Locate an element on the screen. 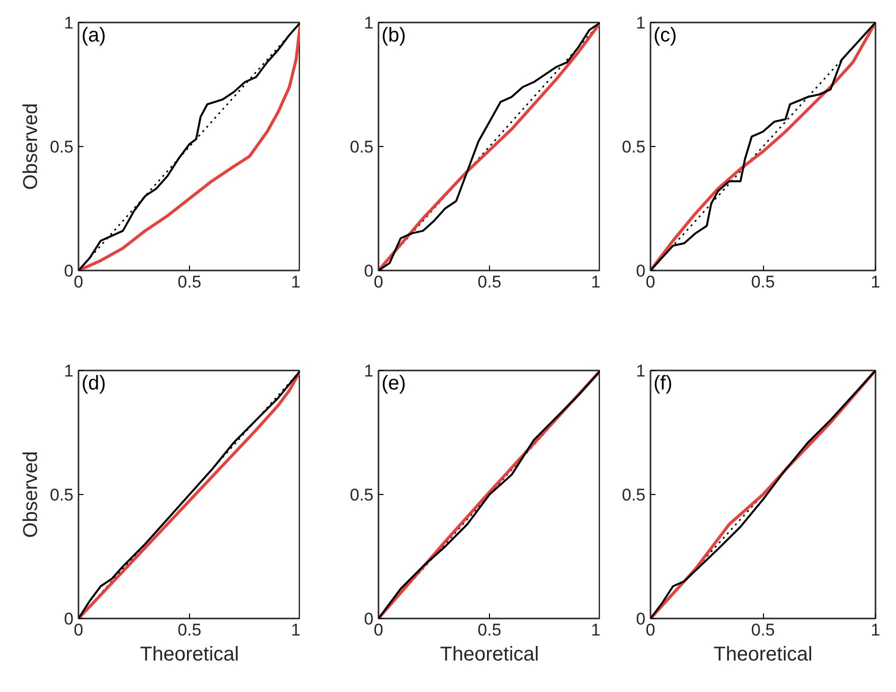 The image size is (896, 692). annotation: (d) is located at coordinates (94, 383).